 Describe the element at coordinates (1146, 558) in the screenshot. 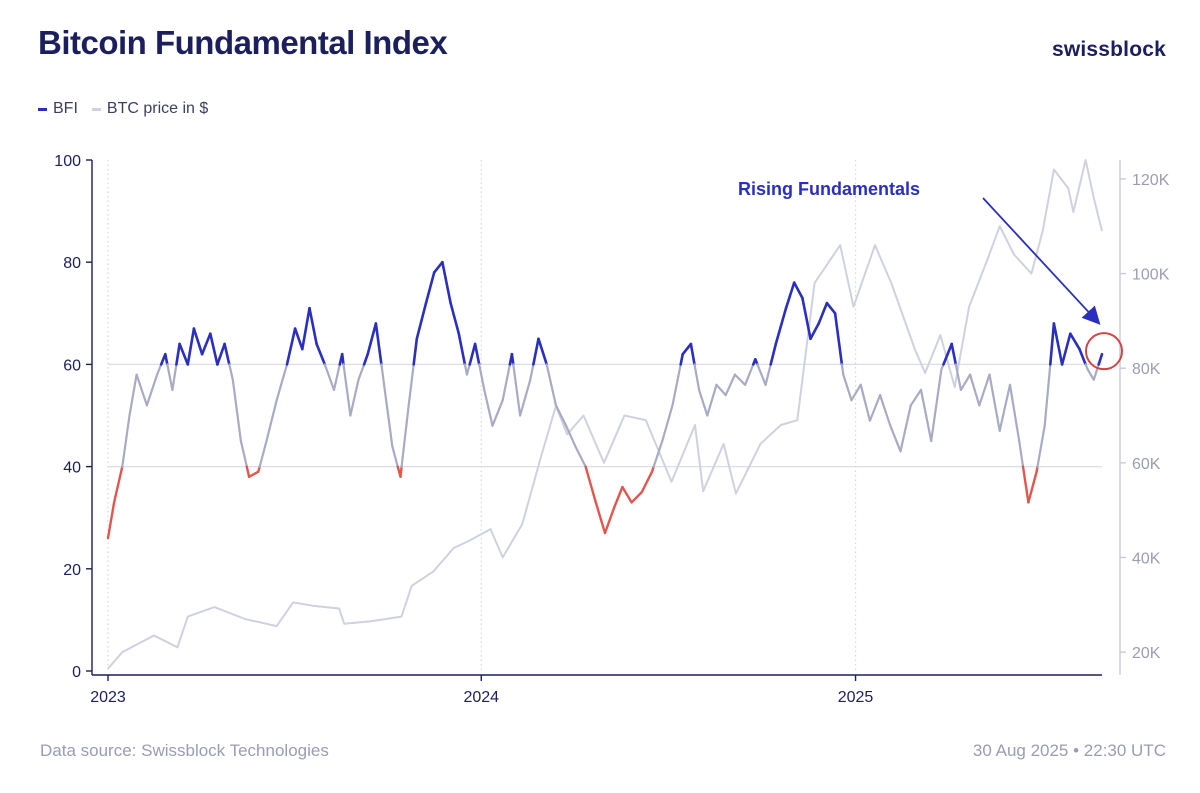

I see `right-axis-tick-label: 40K` at that location.